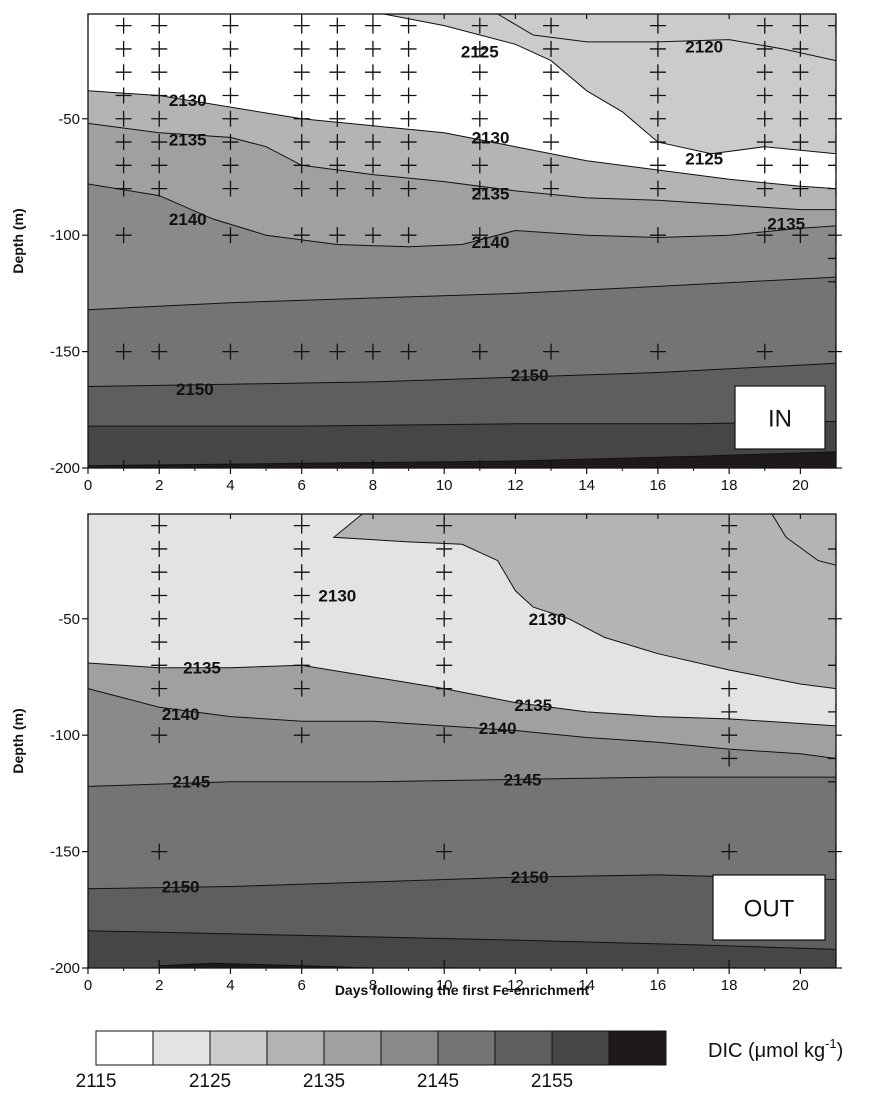 The height and width of the screenshot is (1120, 890). I want to click on out-x-tick-label: 14, so click(586, 985).